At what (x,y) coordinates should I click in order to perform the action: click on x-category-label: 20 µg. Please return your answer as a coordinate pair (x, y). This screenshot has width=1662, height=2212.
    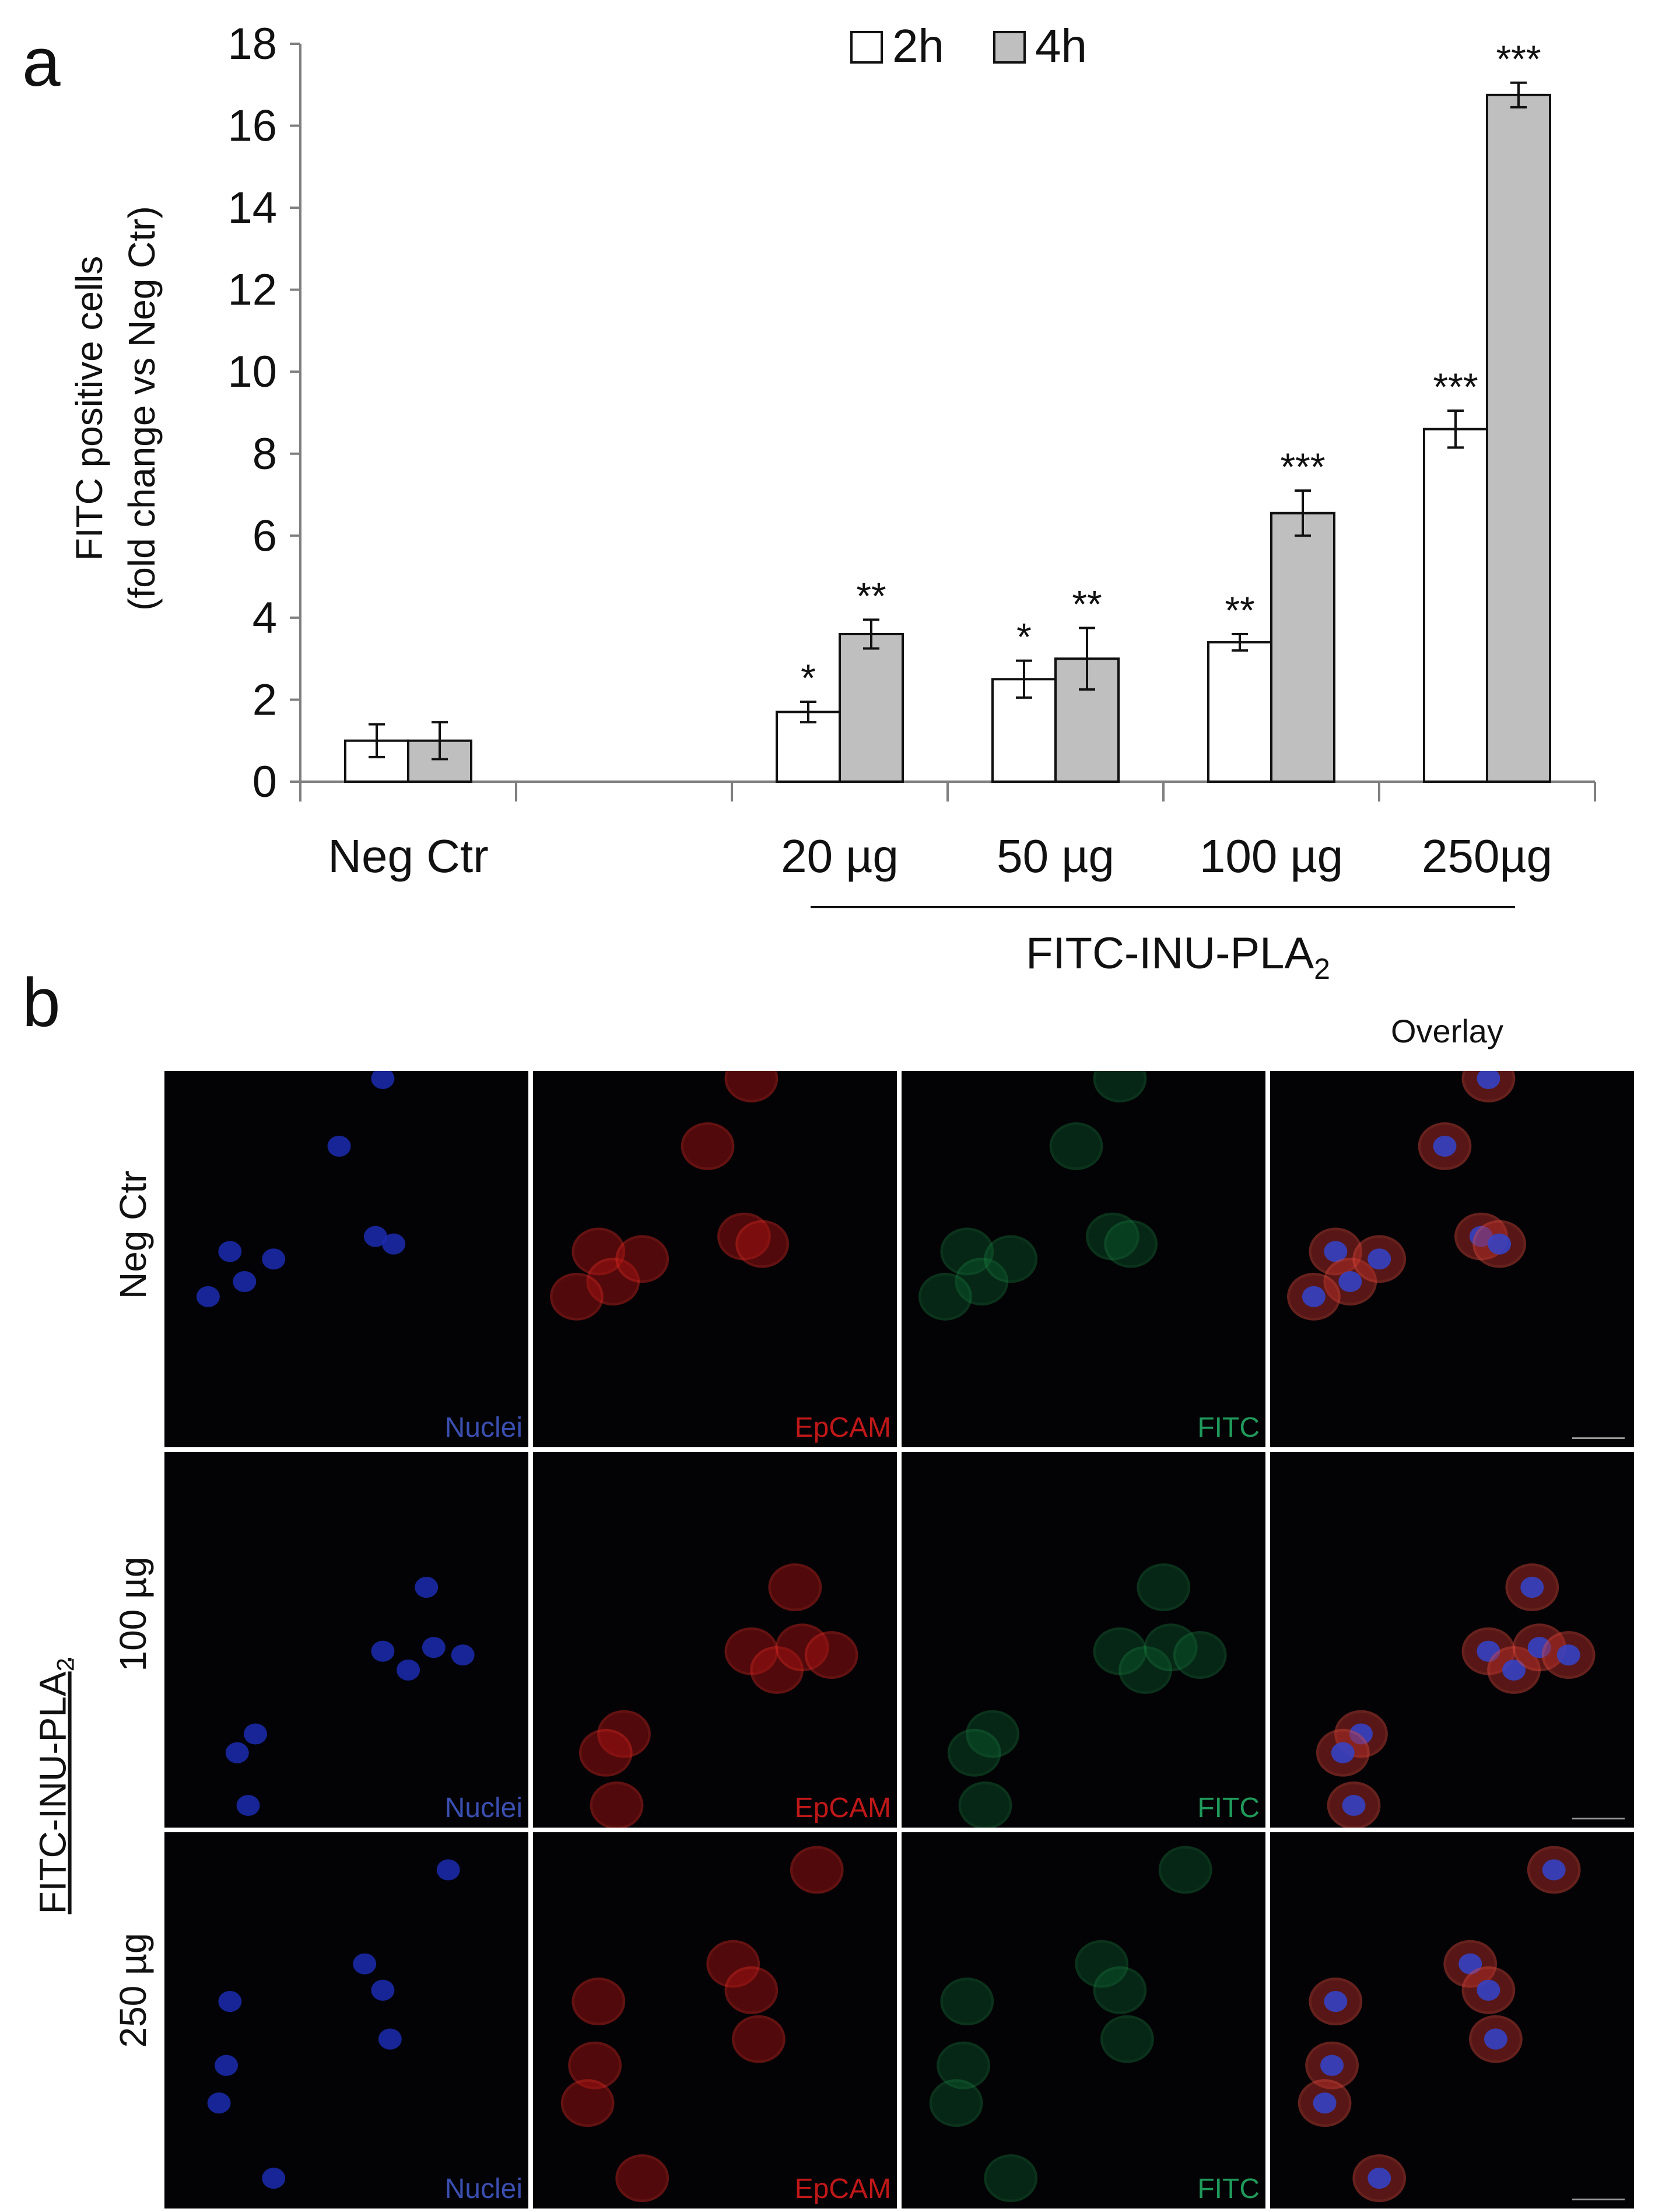
    Looking at the image, I should click on (840, 856).